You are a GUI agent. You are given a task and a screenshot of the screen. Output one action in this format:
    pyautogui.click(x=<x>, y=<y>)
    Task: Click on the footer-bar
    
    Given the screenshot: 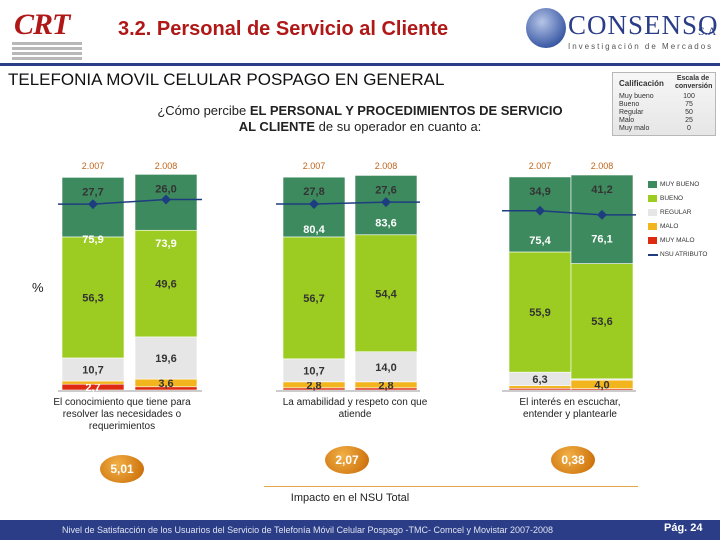 What is the action you would take?
    pyautogui.click(x=360, y=530)
    